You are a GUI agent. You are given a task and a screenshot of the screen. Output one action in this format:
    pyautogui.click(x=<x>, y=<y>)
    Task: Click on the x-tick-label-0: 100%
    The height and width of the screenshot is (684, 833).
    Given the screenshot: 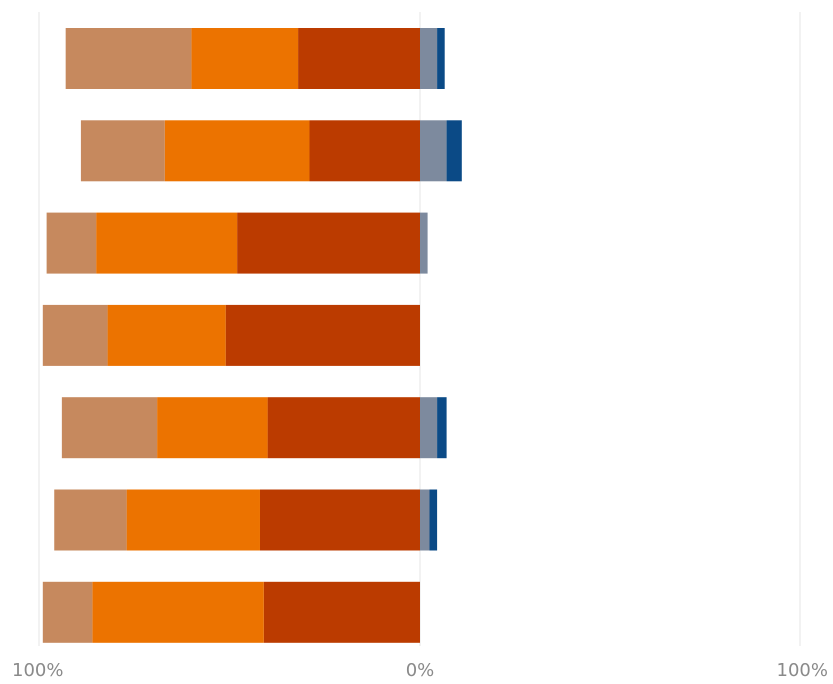 What is the action you would take?
    pyautogui.click(x=37, y=670)
    